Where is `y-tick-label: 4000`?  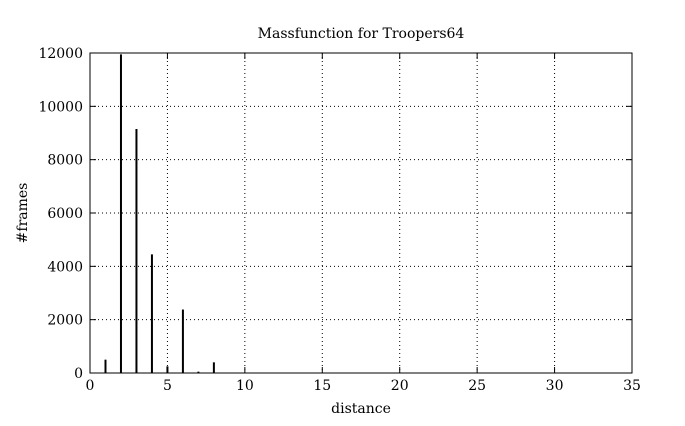
y-tick-label: 4000 is located at coordinates (65, 267).